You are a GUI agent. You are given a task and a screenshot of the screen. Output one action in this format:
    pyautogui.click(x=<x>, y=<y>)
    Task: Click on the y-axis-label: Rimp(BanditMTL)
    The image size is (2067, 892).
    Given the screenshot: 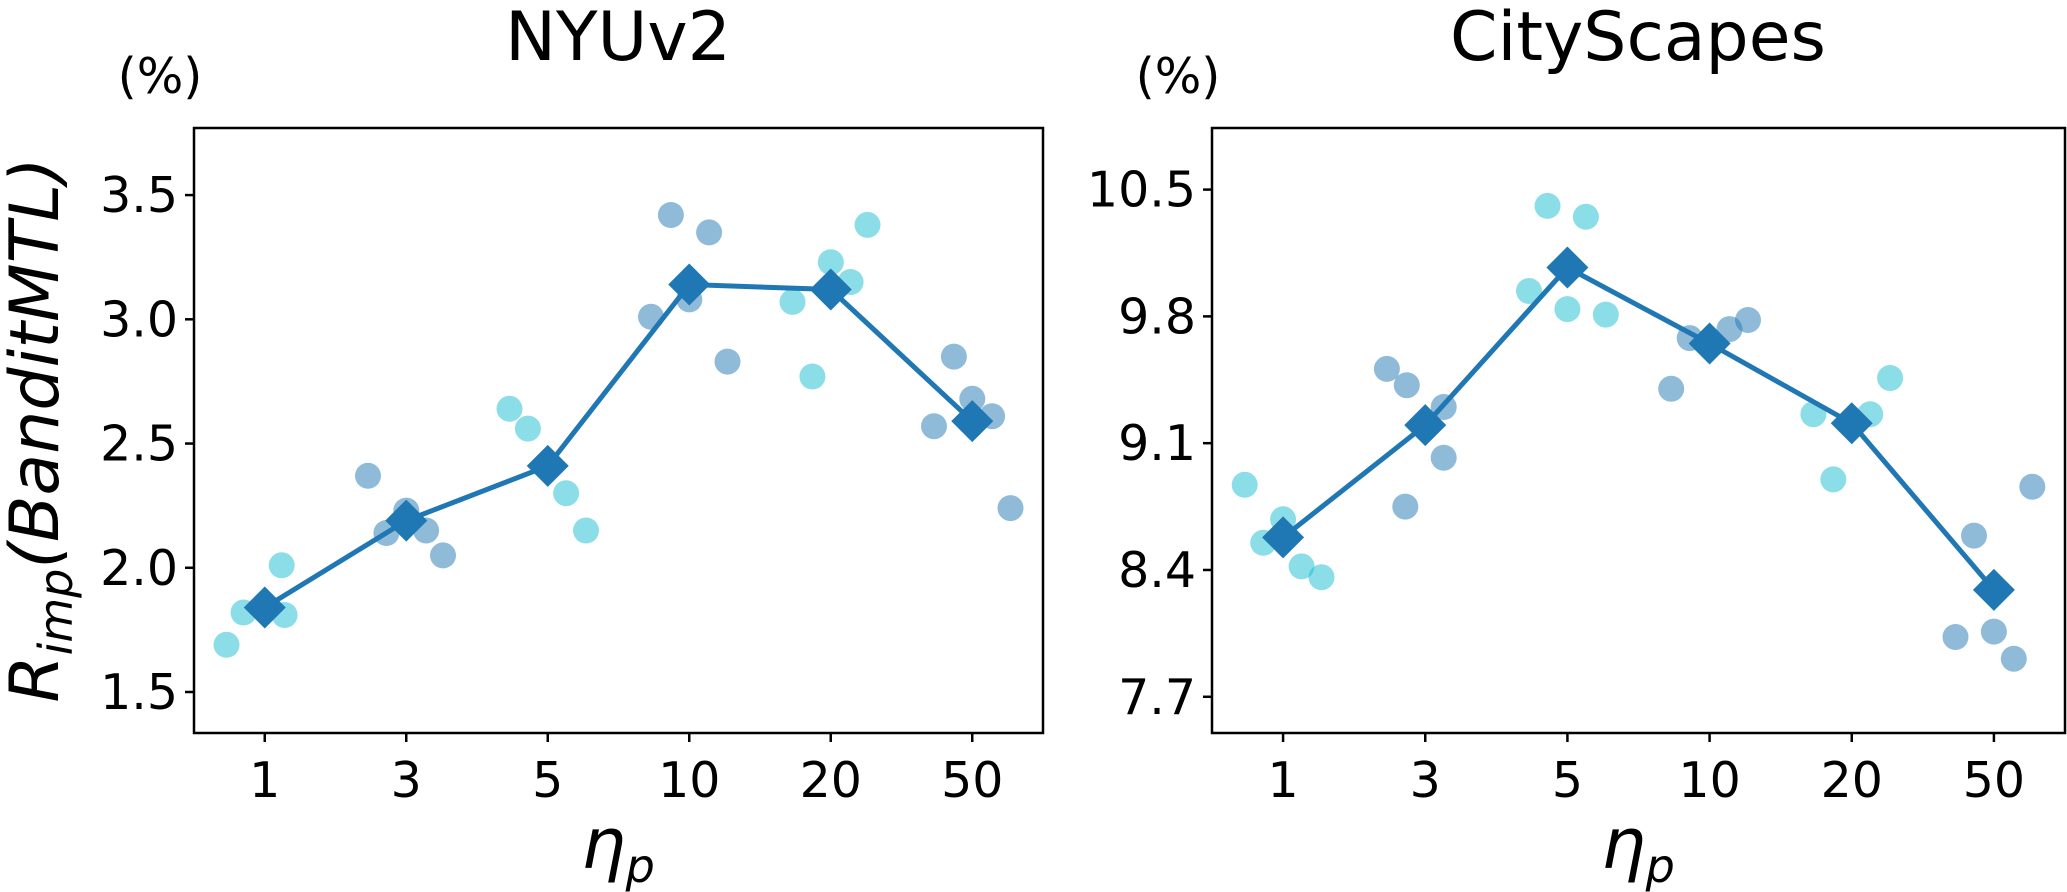 What is the action you would take?
    pyautogui.click(x=41, y=429)
    